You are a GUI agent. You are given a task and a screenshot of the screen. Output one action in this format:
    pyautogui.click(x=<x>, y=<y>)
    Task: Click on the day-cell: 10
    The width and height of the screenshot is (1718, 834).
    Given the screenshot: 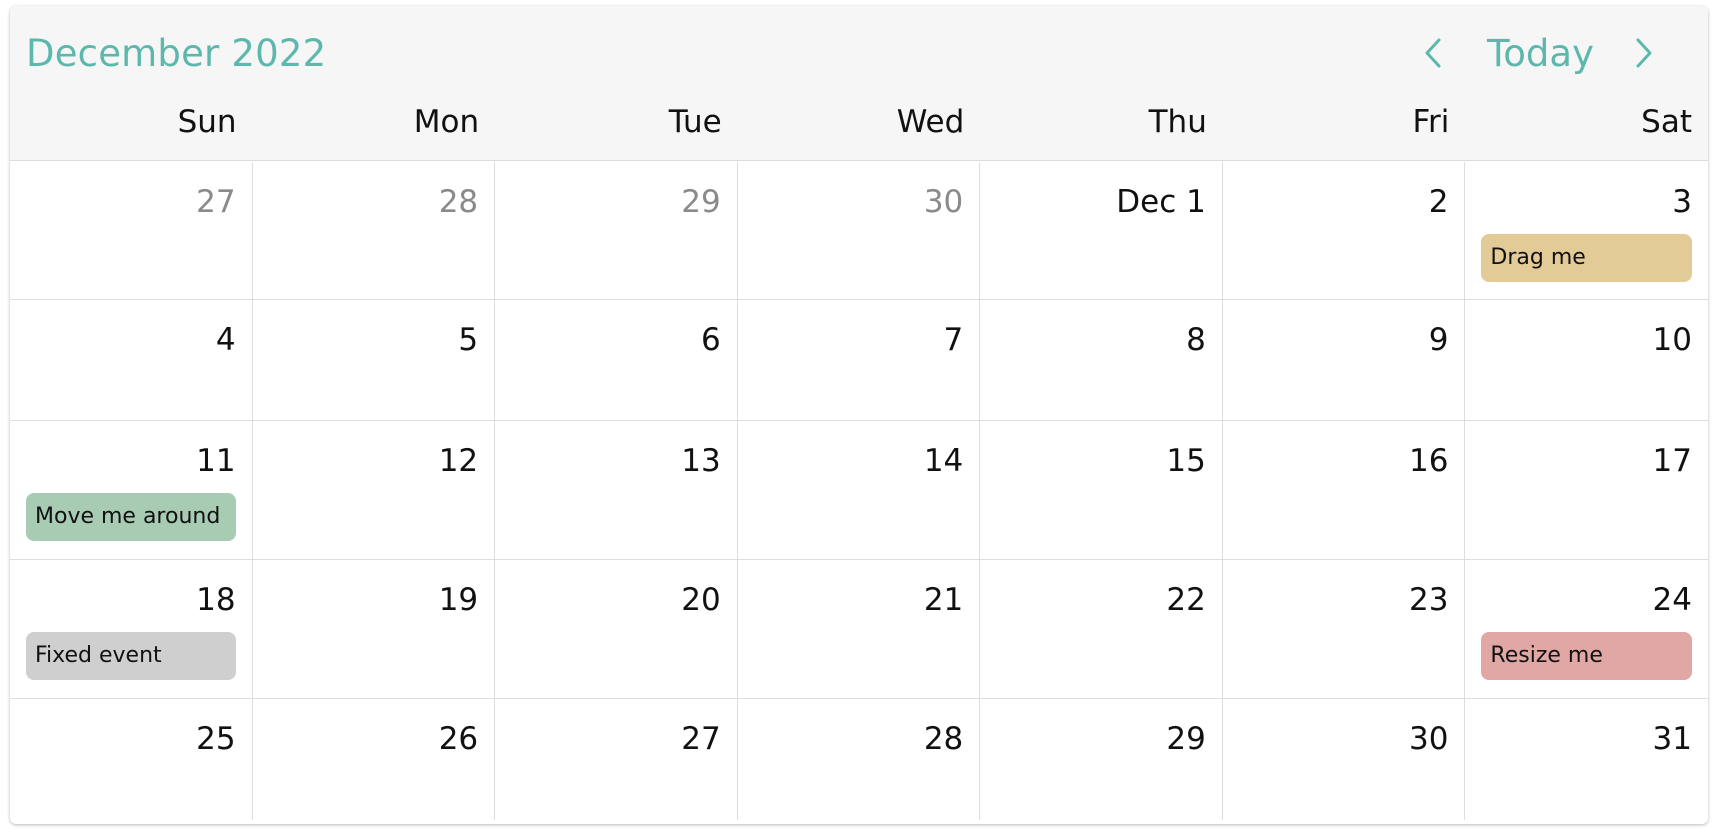 What is the action you would take?
    pyautogui.click(x=1586, y=360)
    